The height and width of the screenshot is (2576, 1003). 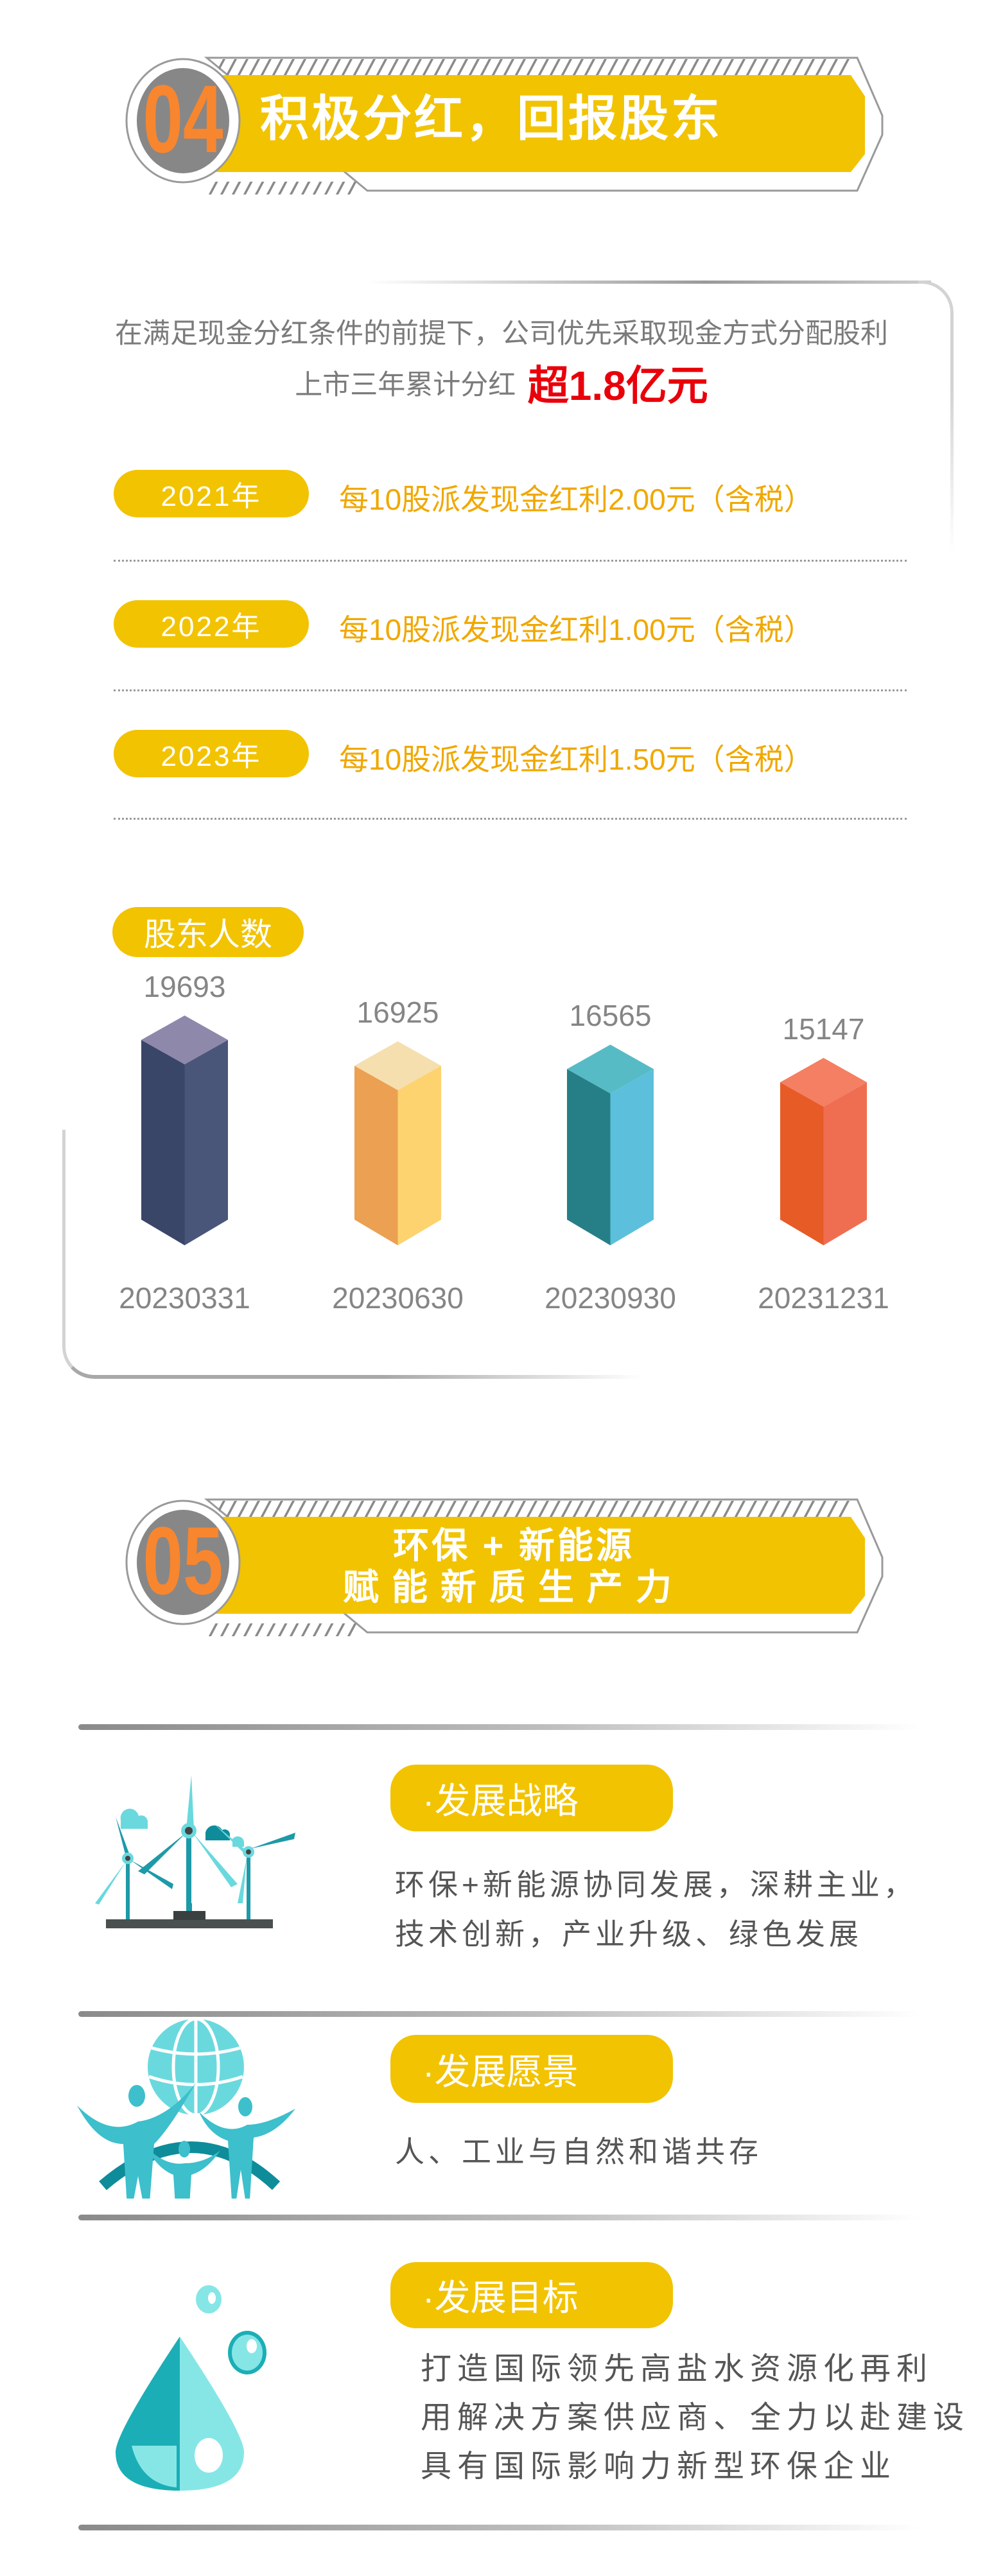 I want to click on intro-text: 在满足现金分红条件的前提下，公司优先采取现金方式分配股利, so click(x=501, y=333).